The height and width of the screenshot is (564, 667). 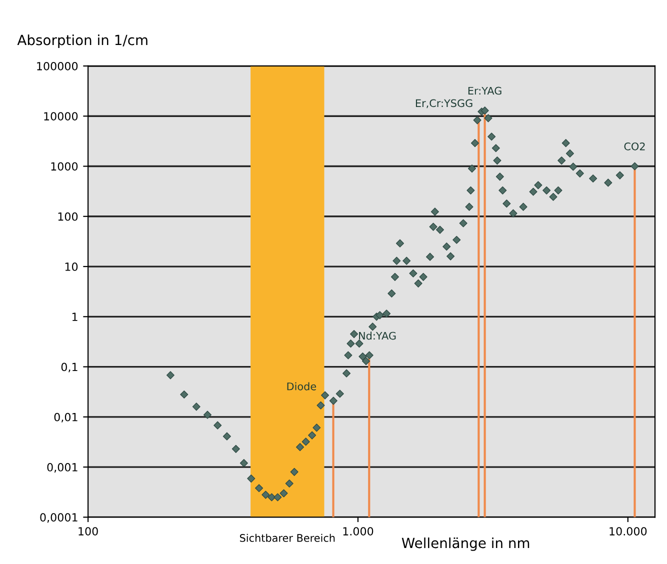 What do you see at coordinates (88, 531) in the screenshot?
I see `x-tick-label: 100` at bounding box center [88, 531].